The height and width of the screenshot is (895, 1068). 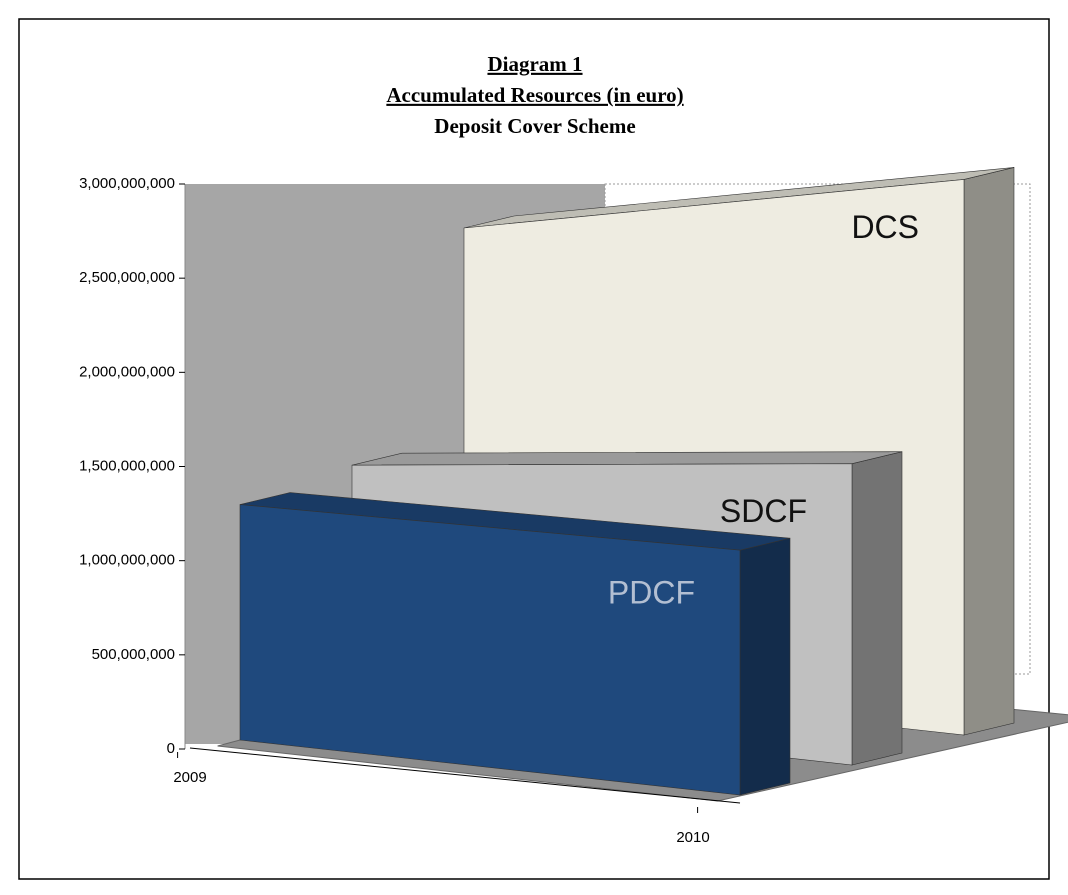 What do you see at coordinates (692, 837) in the screenshot?
I see `x-tick-label: 2010` at bounding box center [692, 837].